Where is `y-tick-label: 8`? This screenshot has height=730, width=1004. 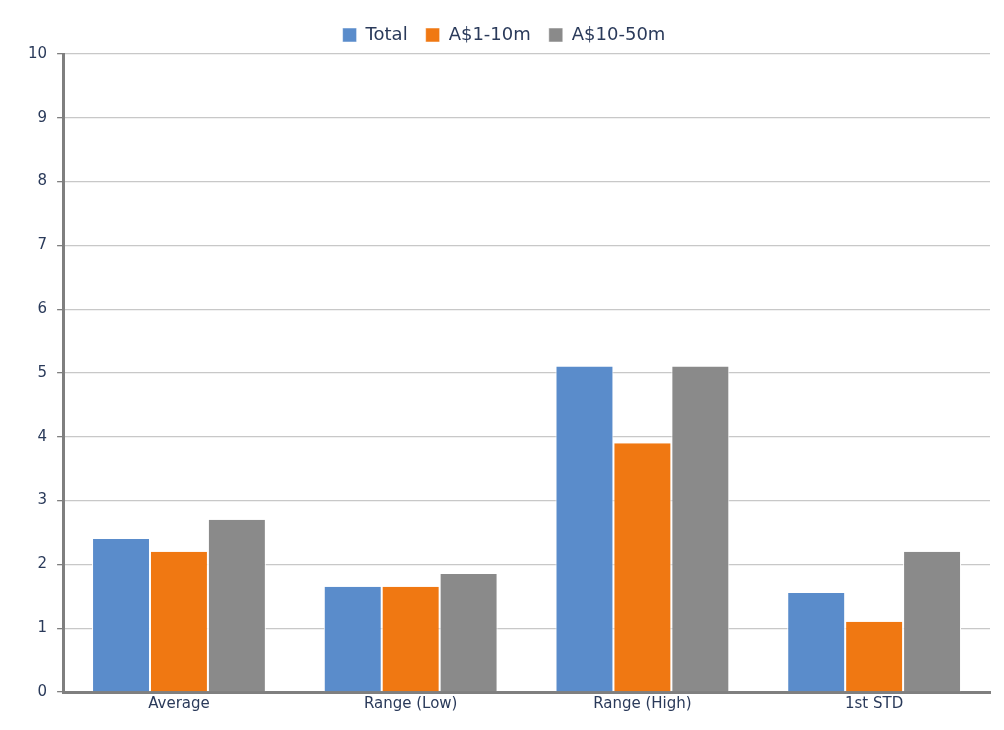 y-tick-label: 8 is located at coordinates (42, 180).